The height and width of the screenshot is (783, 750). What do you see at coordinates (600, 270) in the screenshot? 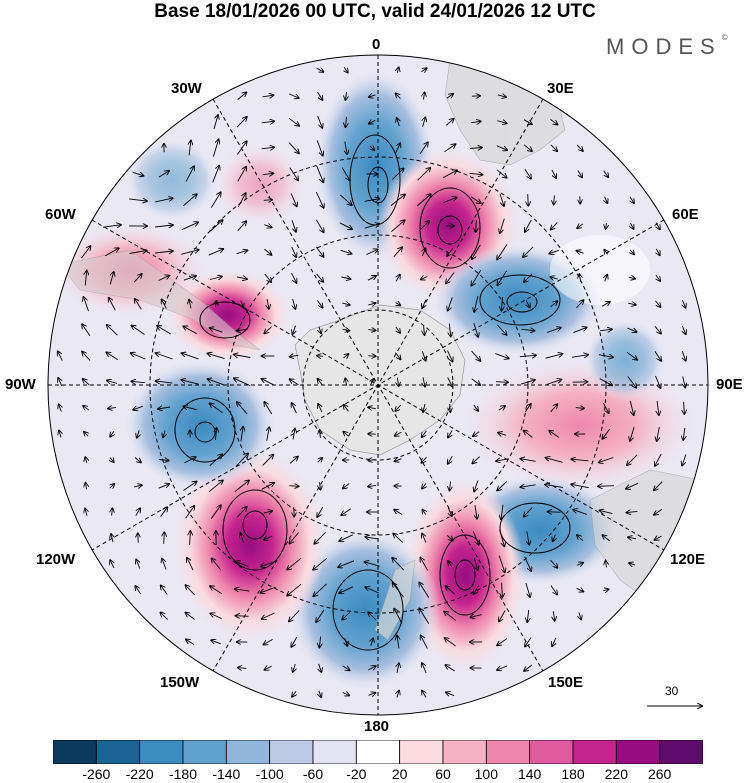
I see `near-zero-area` at bounding box center [600, 270].